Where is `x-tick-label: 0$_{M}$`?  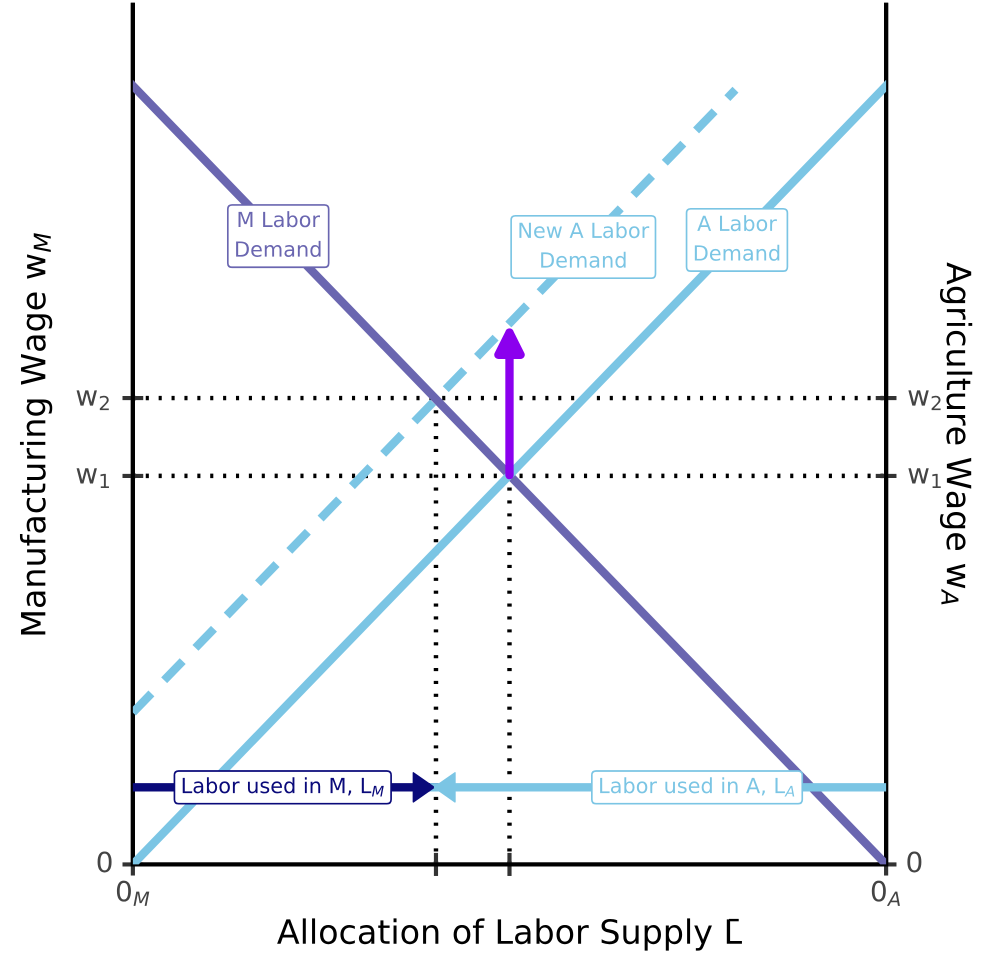
x-tick-label: 0$_{M}$ is located at coordinates (133, 893).